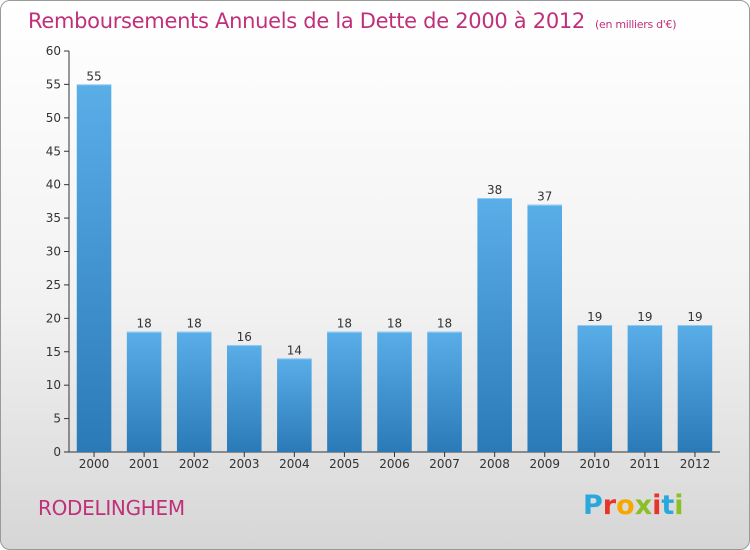 This screenshot has width=750, height=550. I want to click on y-tick-label: 60, so click(53, 51).